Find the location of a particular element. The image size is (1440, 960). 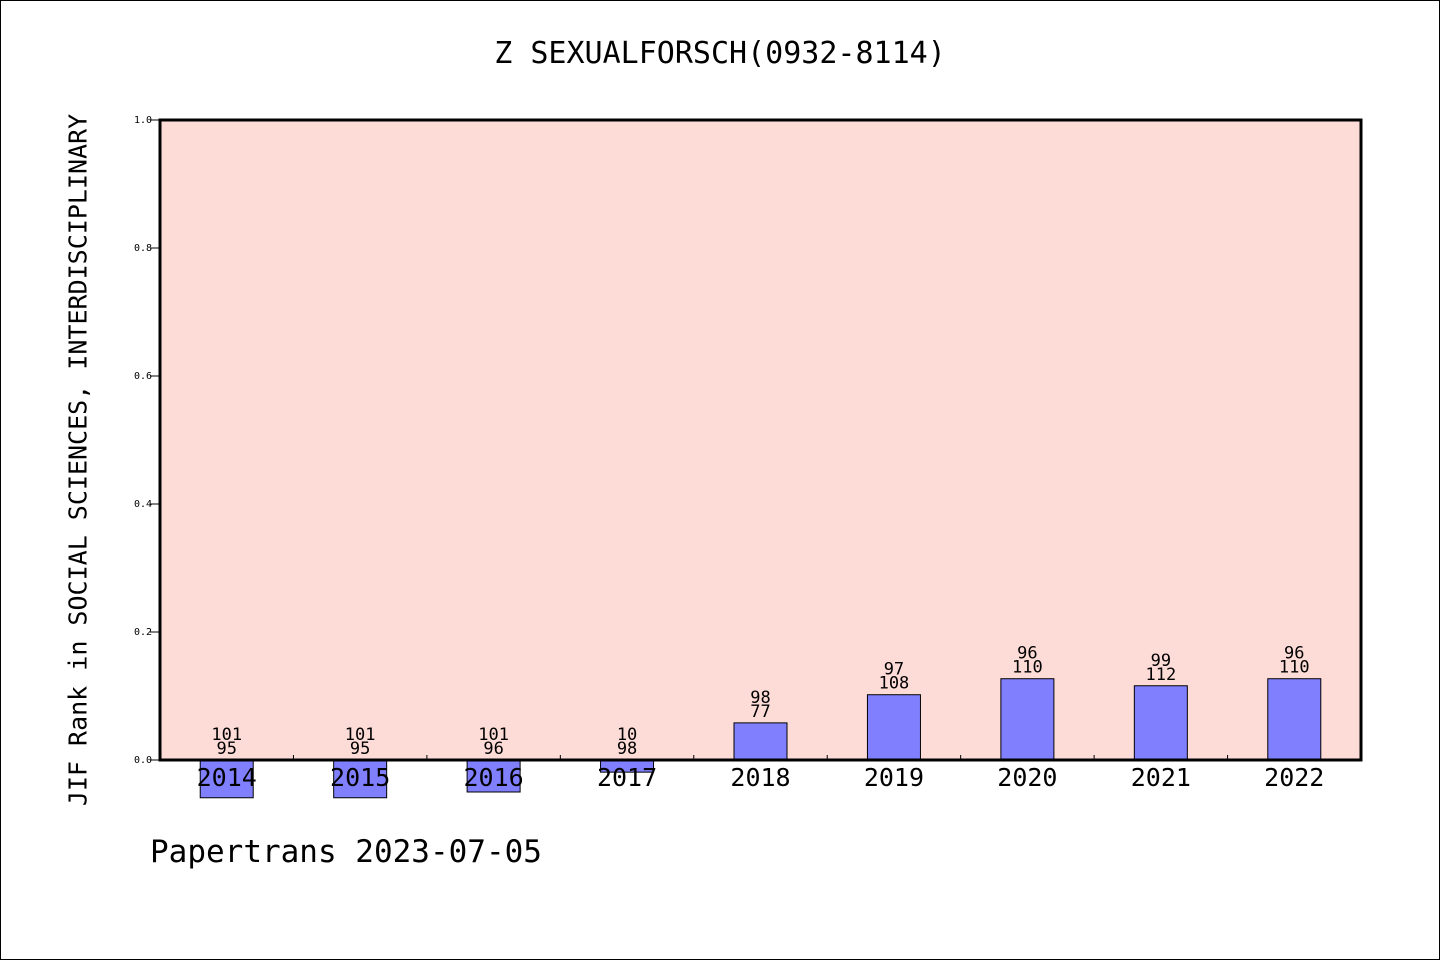

y-tick-label: 0.2 is located at coordinates (143, 632).